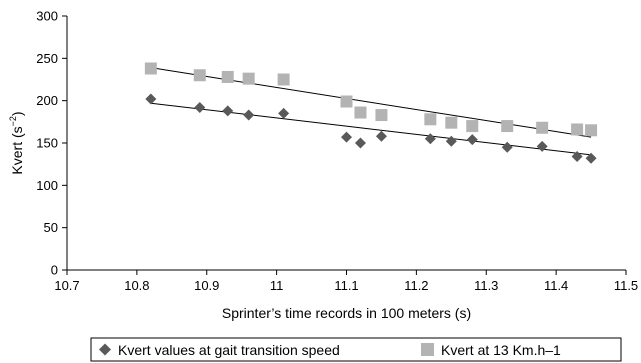  What do you see at coordinates (105, 349) in the screenshot?
I see `legend-diamond-marker` at bounding box center [105, 349].